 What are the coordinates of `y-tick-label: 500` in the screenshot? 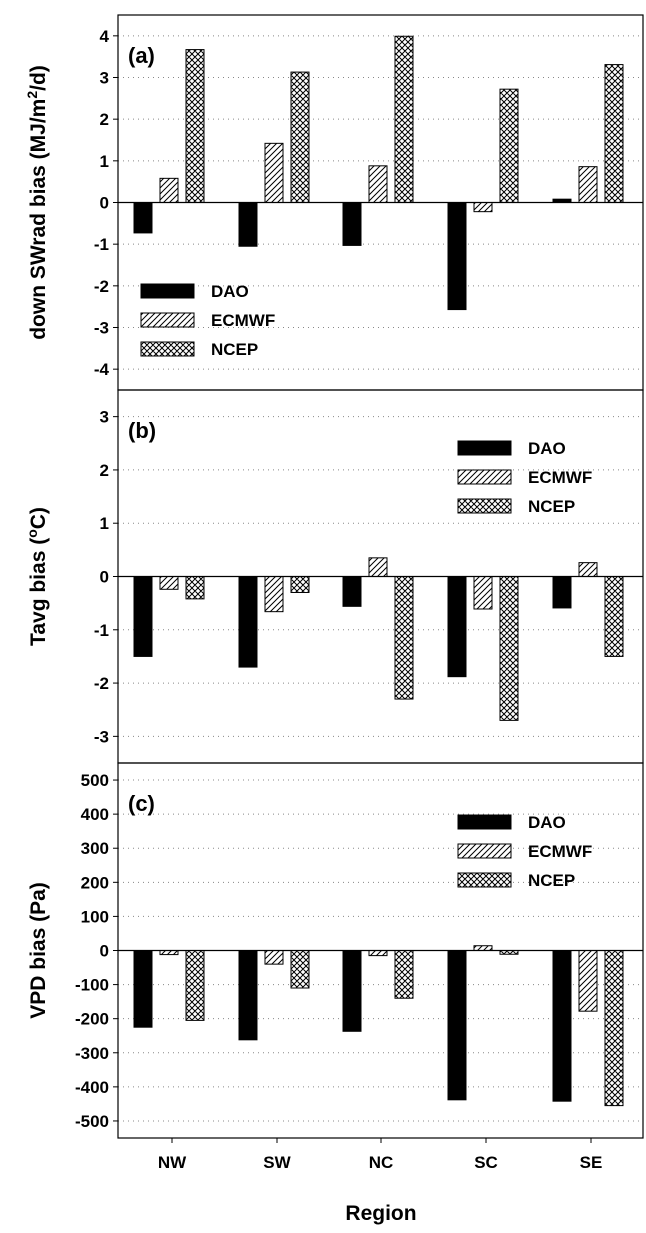 It's located at (95, 780).